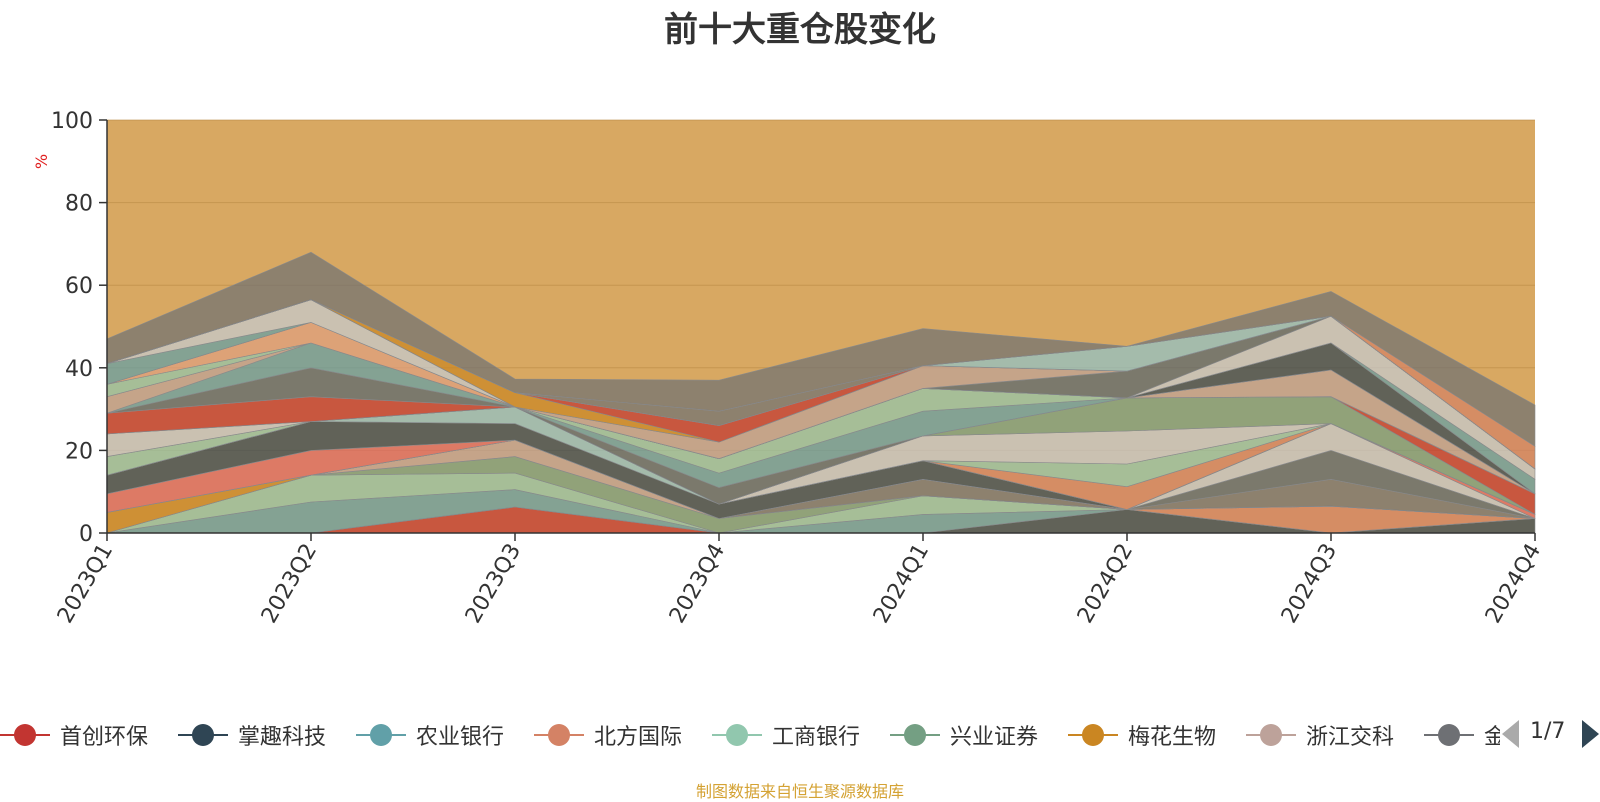 The height and width of the screenshot is (802, 1600). I want to click on y-tick-label: 80, so click(79, 204).